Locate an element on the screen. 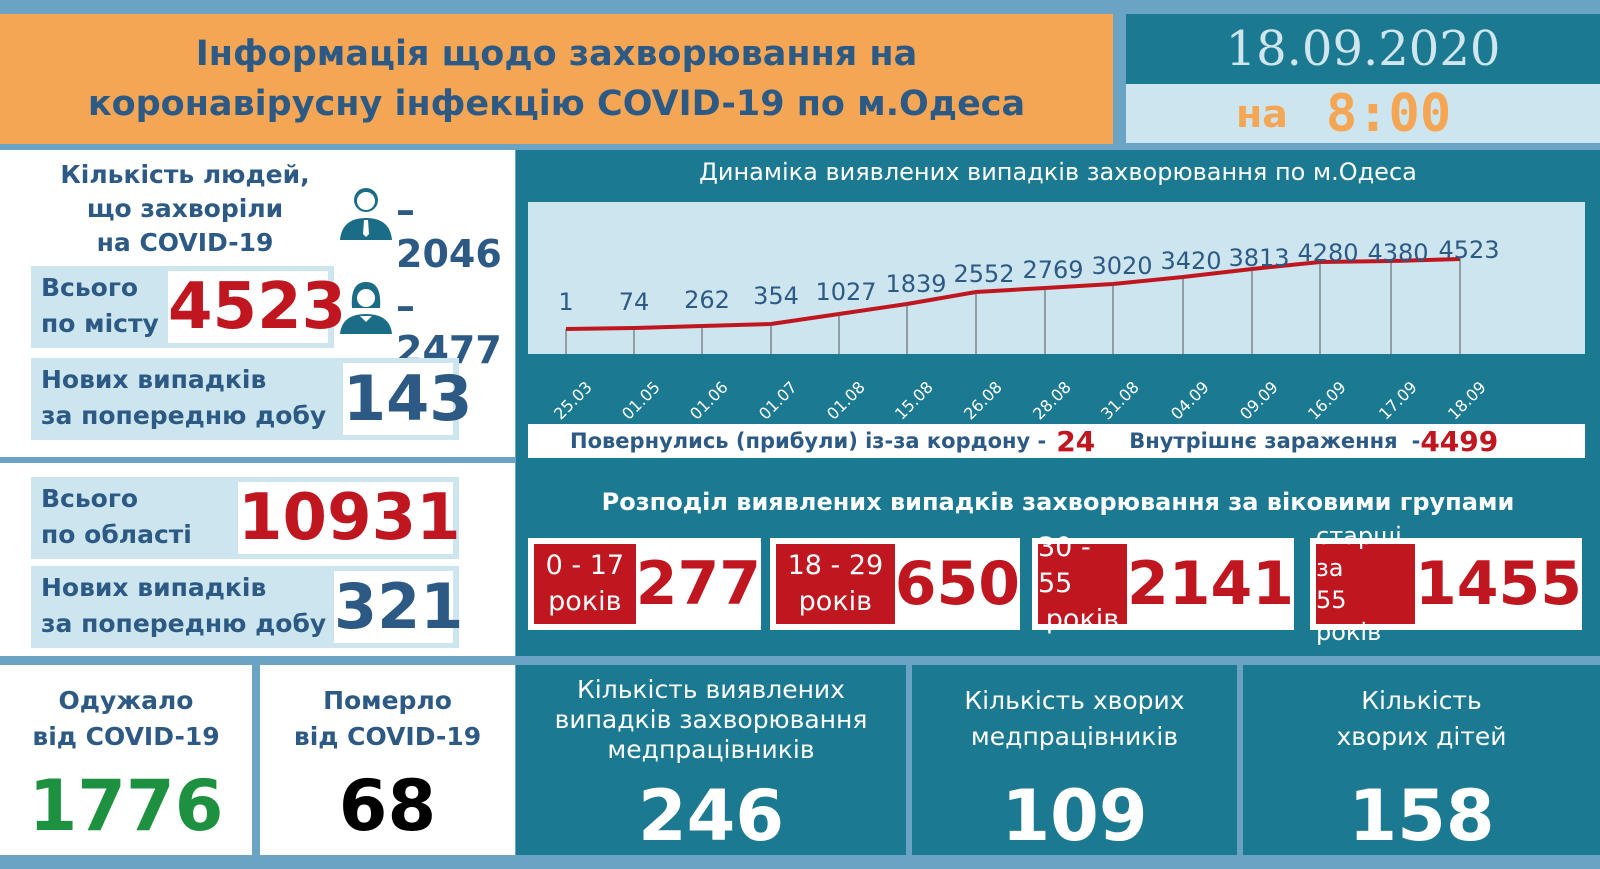 The width and height of the screenshot is (1600, 869). recovered-value: 1776 is located at coordinates (126, 806).